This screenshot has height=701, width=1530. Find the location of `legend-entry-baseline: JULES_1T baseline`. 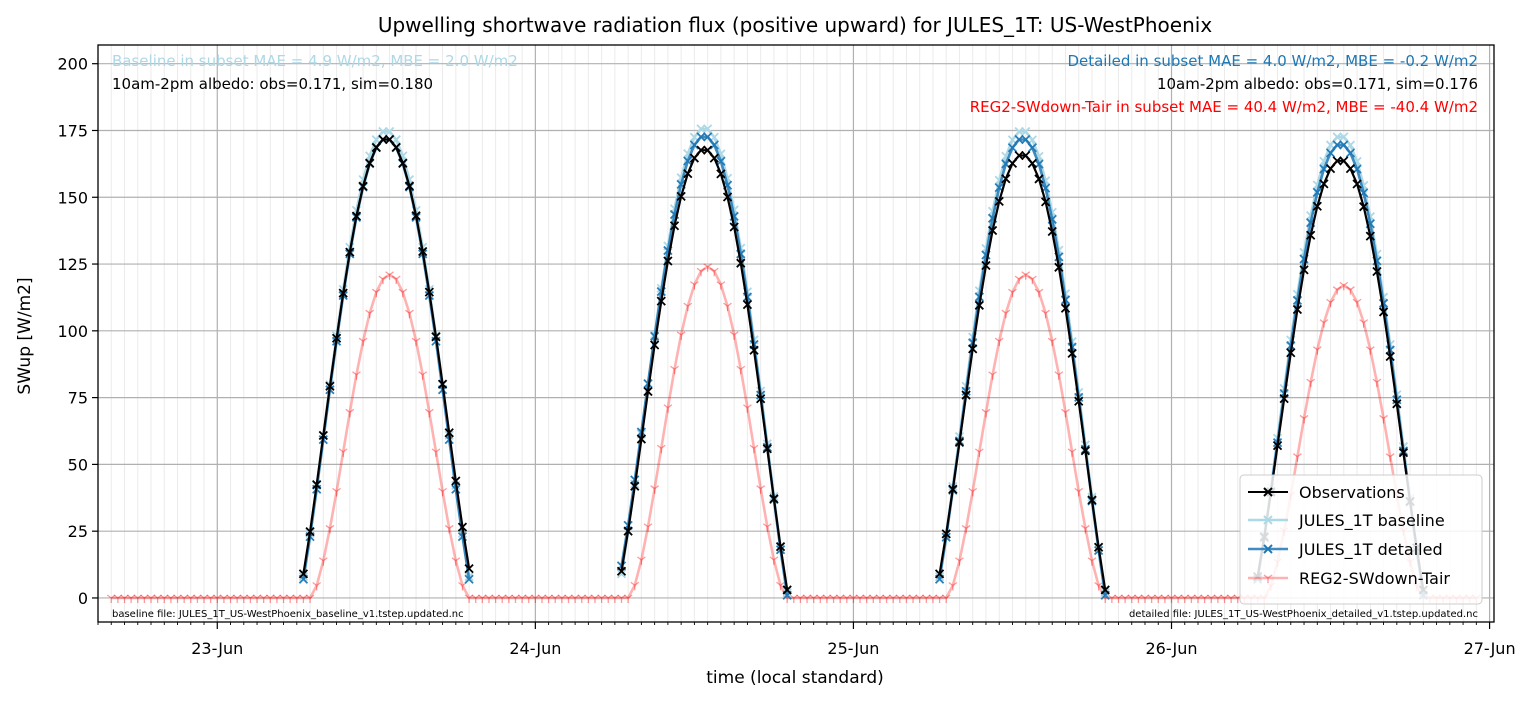

legend-entry-baseline: JULES_1T baseline is located at coordinates (1346, 521).